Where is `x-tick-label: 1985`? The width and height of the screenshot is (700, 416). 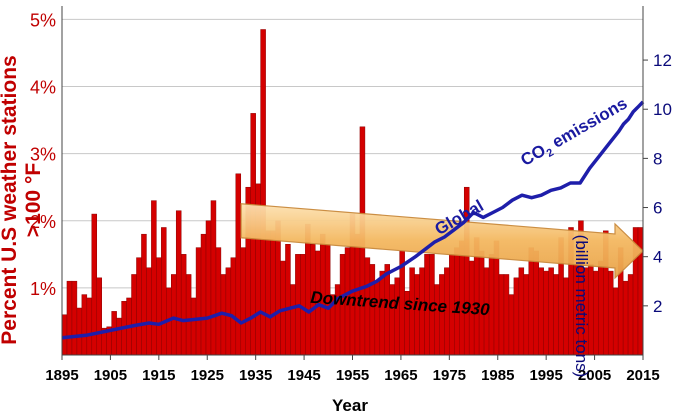
x-tick-label: 1985 is located at coordinates (497, 375).